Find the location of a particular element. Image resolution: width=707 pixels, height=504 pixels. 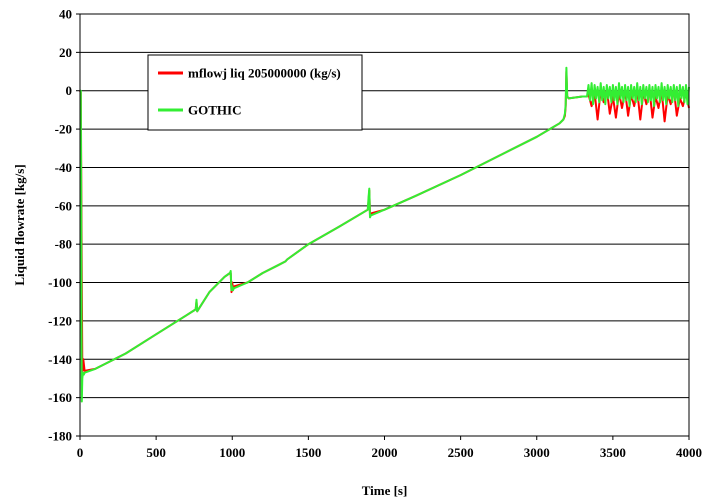

y-tick-label: -160 is located at coordinates (60, 397).